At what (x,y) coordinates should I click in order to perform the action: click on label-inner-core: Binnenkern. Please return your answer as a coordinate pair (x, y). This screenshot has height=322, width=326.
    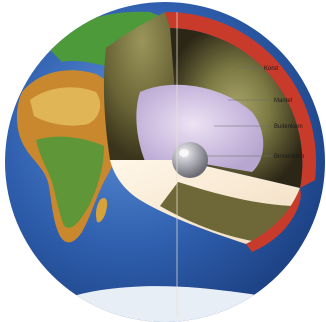
    Looking at the image, I should click on (289, 157).